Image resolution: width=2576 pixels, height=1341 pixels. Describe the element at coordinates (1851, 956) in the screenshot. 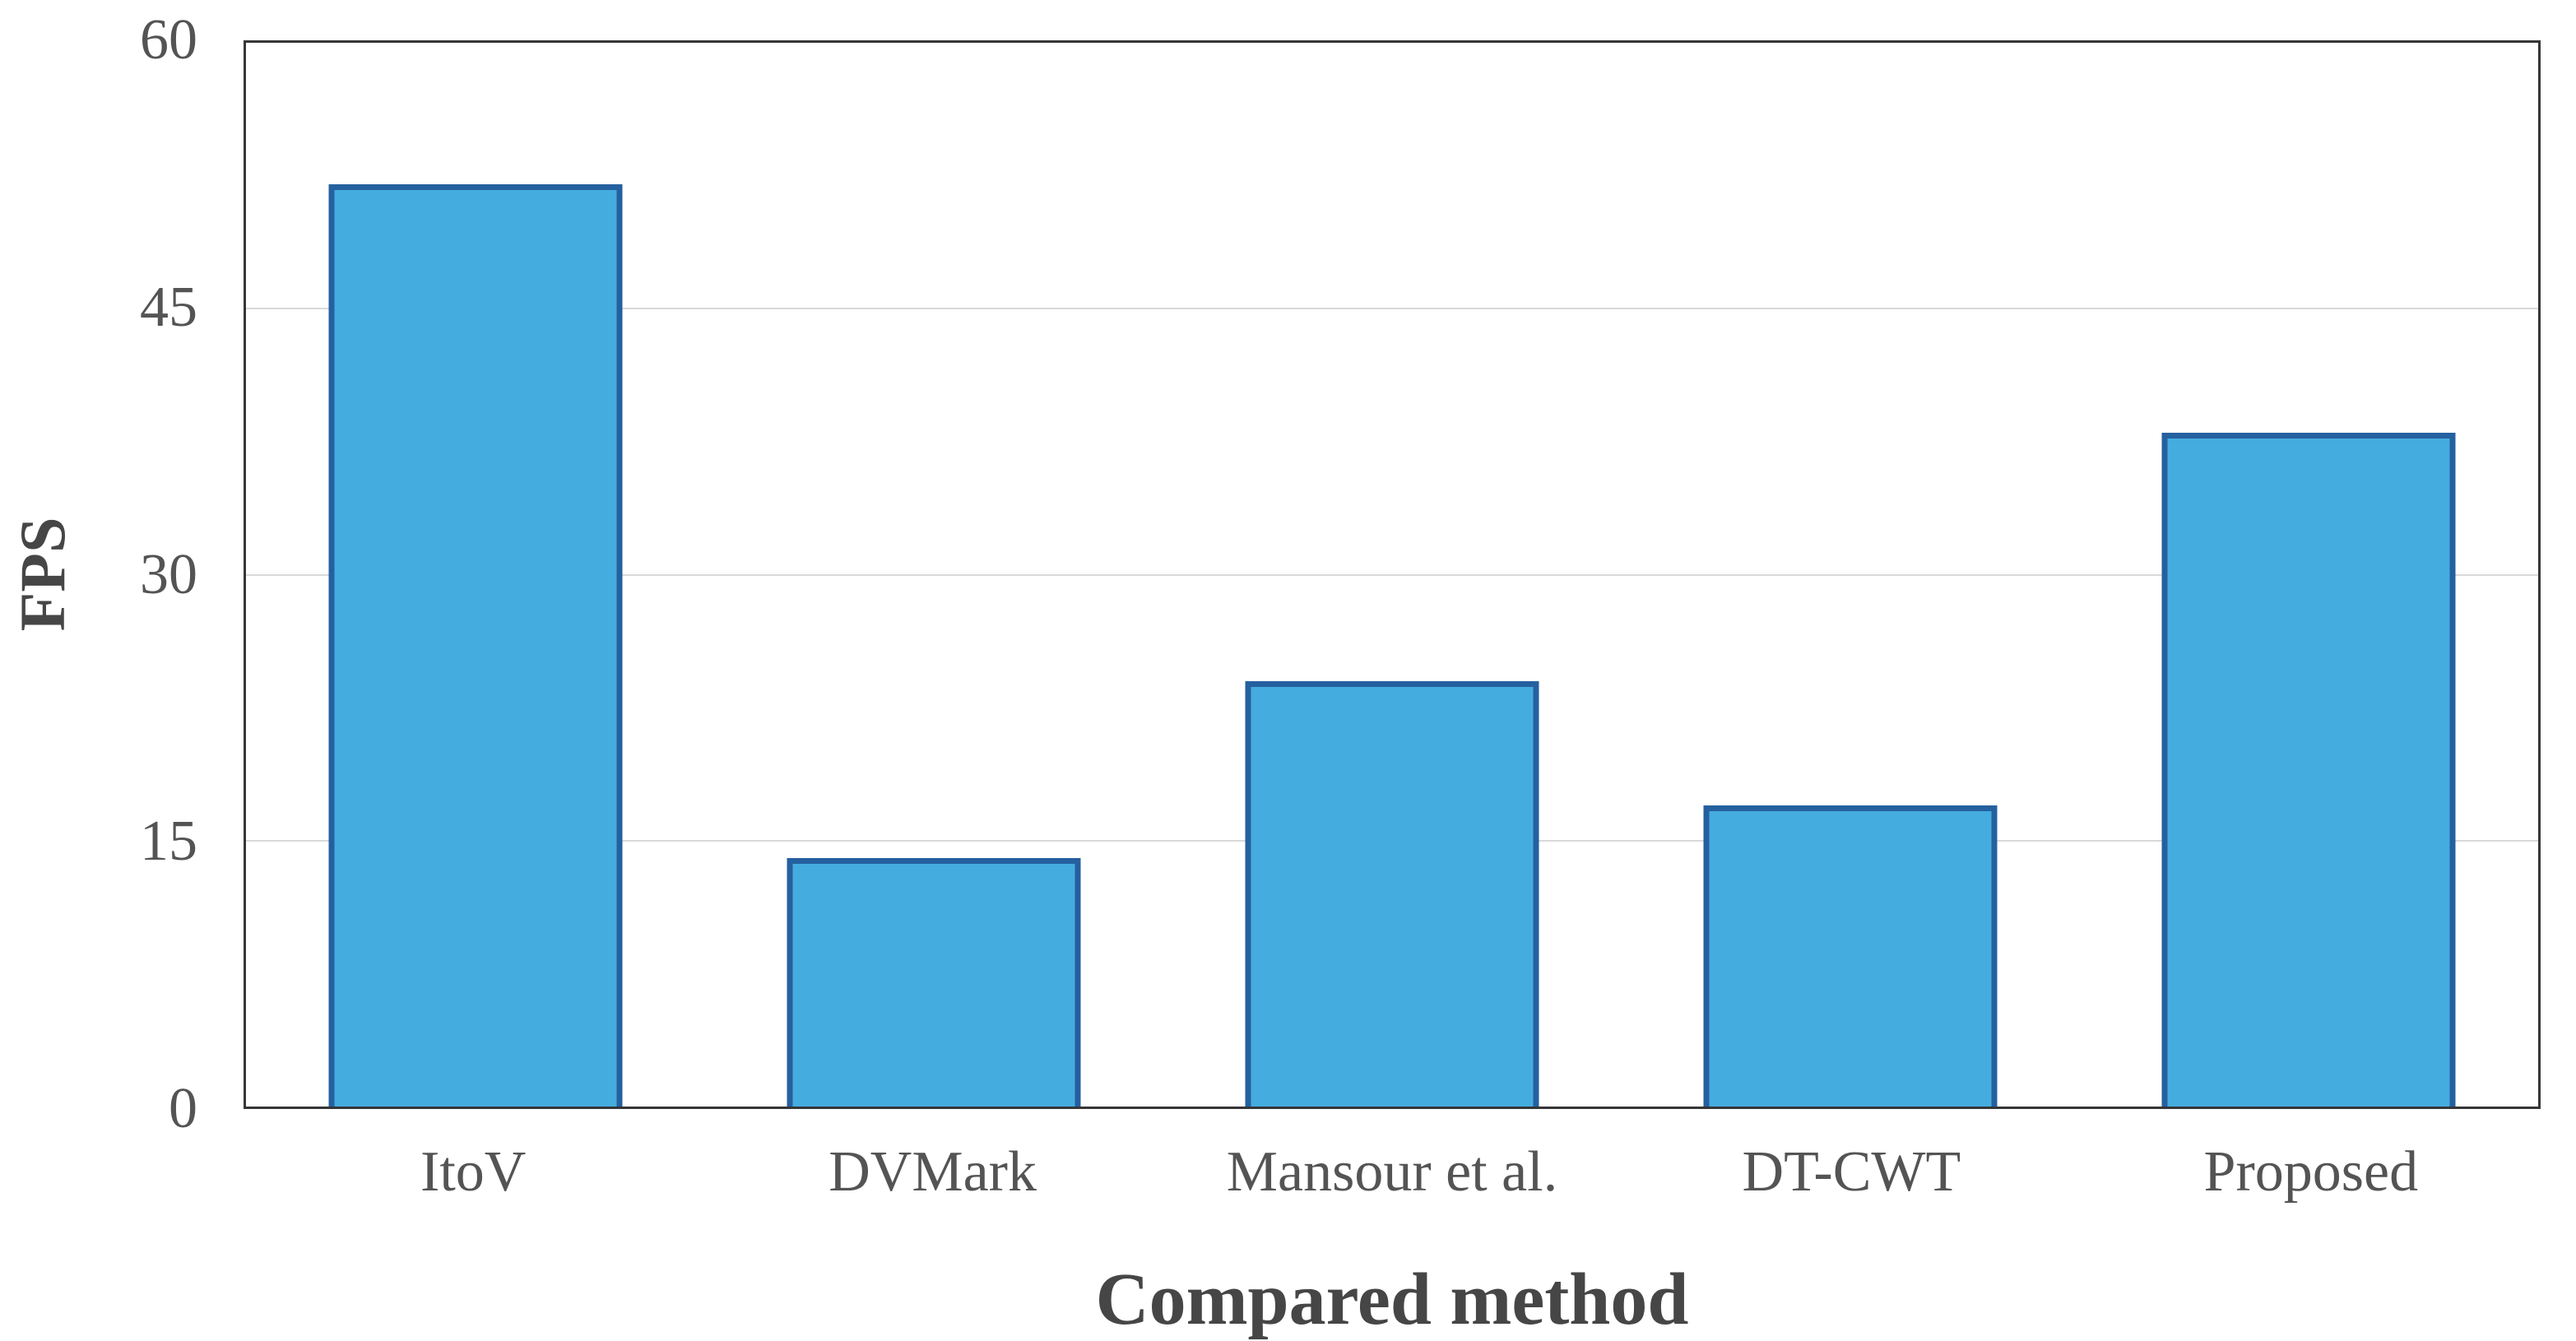

I see `bar-dt-cwt` at that location.